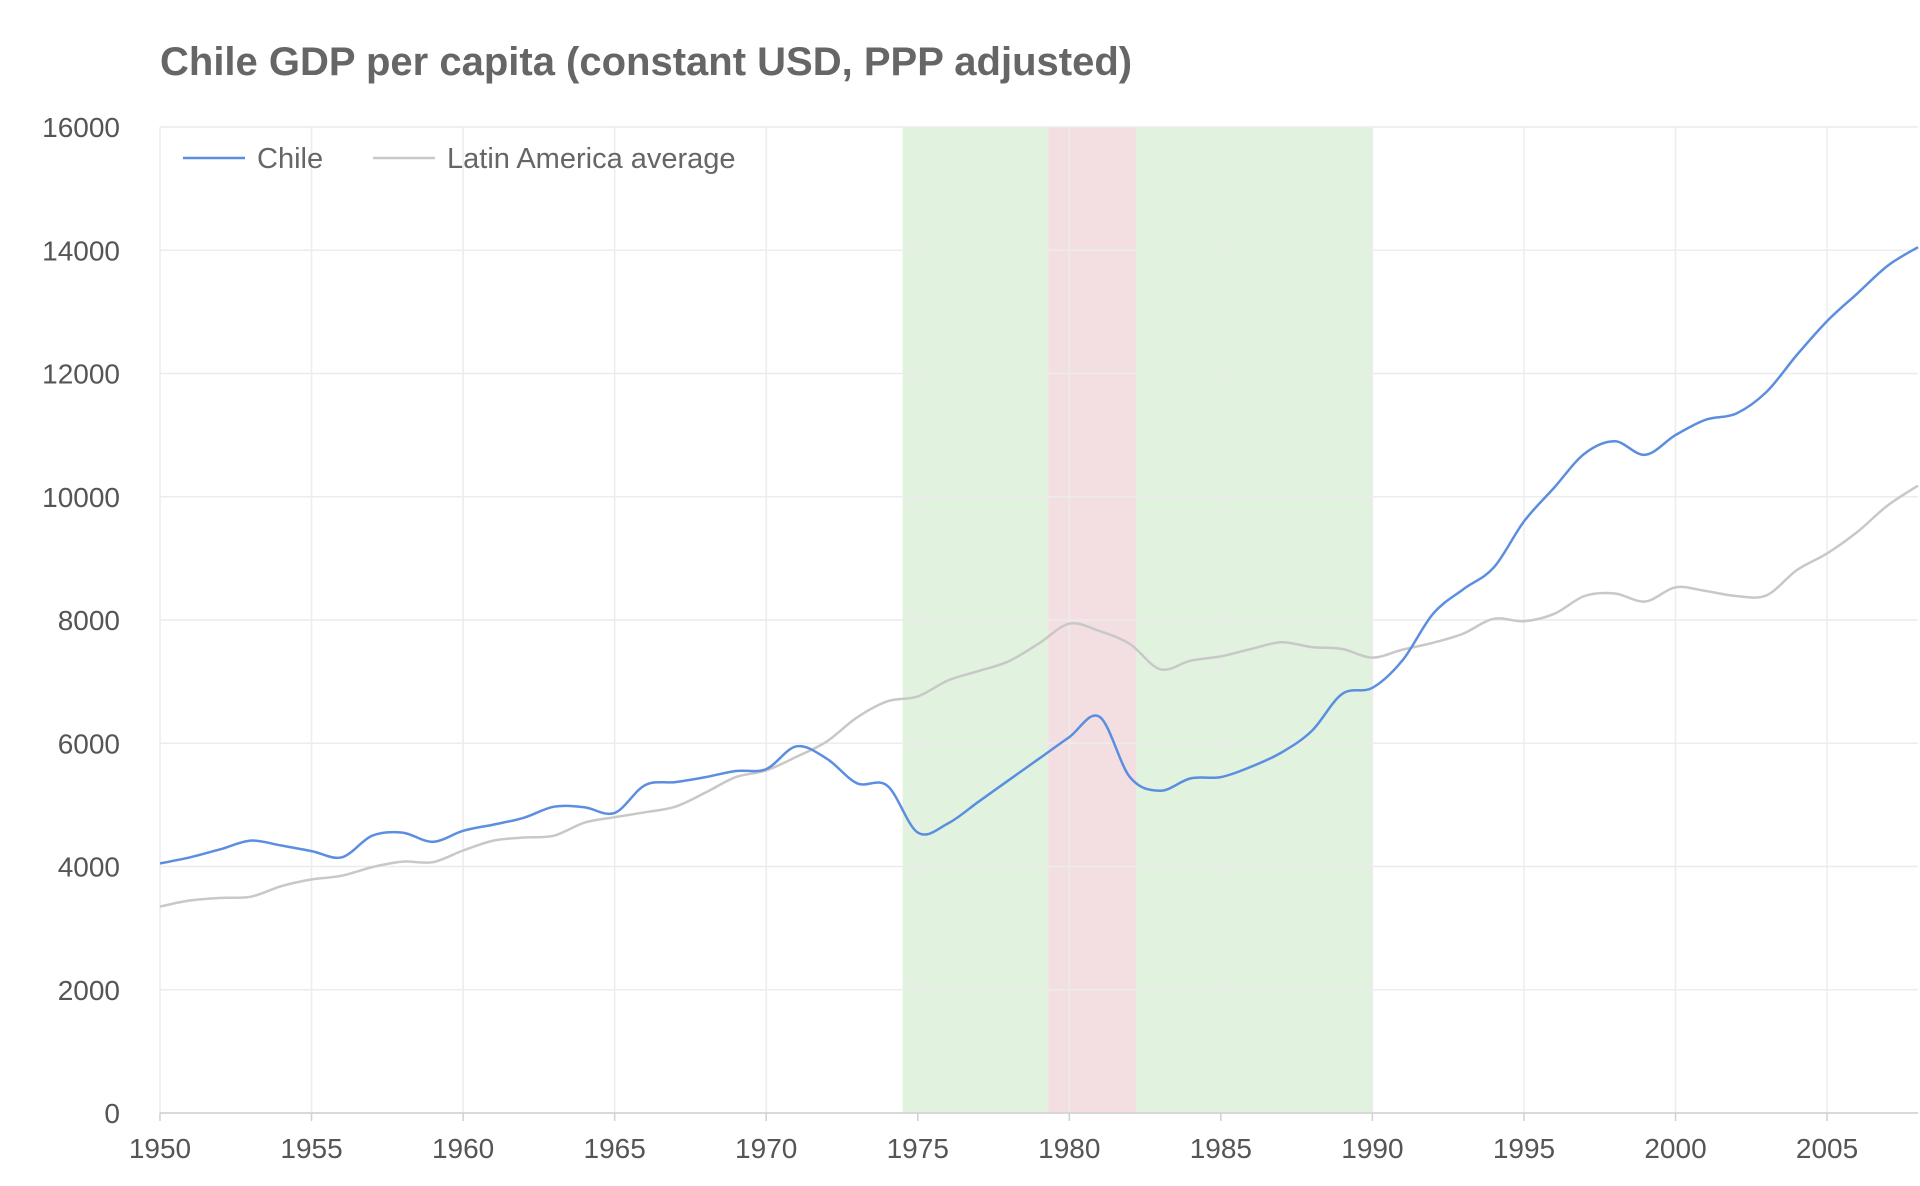 Image resolution: width=1920 pixels, height=1186 pixels. I want to click on legend: Chile Latin America average, so click(459, 159).